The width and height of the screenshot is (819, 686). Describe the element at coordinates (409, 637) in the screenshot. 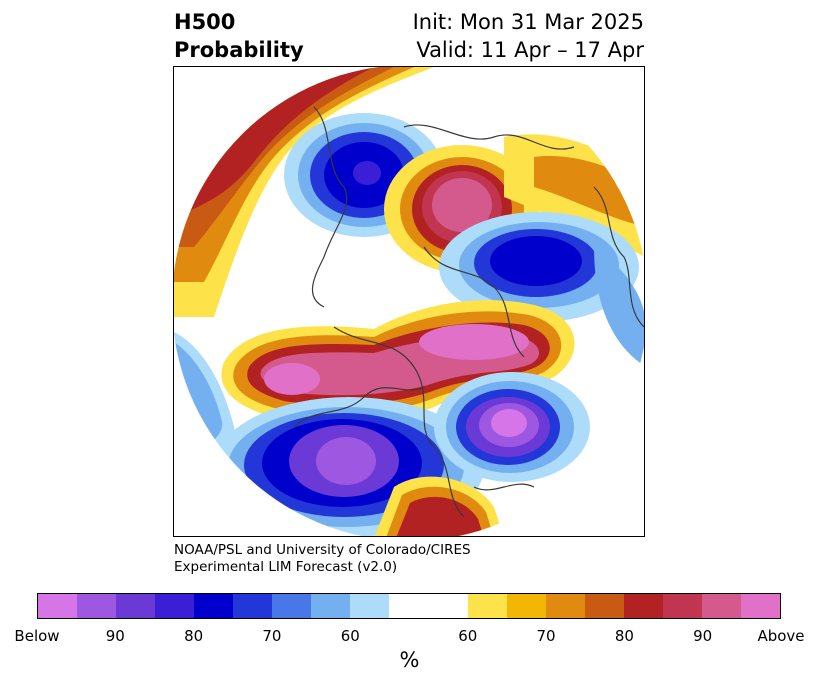

I see `colorbar-ticks: Below 90 80 70 60 60 70 80 90 Above` at that location.